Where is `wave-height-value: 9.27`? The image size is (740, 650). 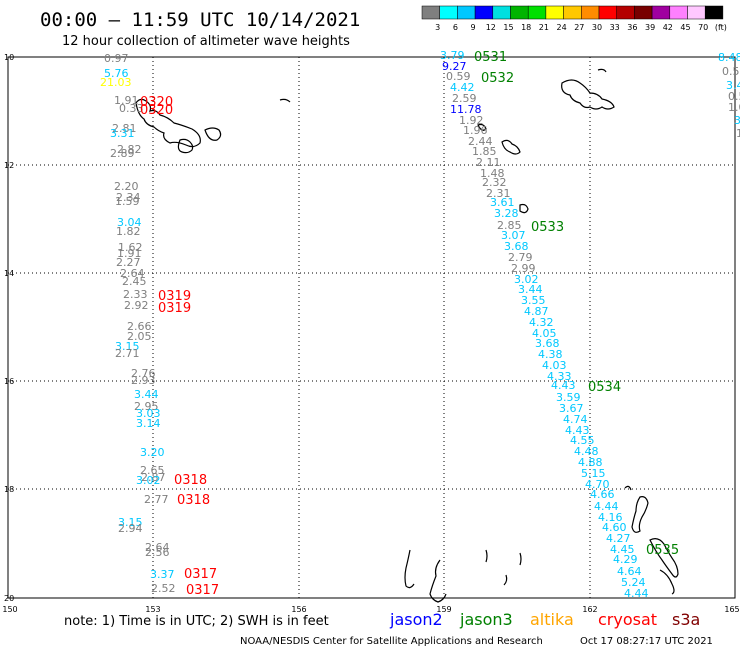 wave-height-value: 9.27 is located at coordinates (454, 66).